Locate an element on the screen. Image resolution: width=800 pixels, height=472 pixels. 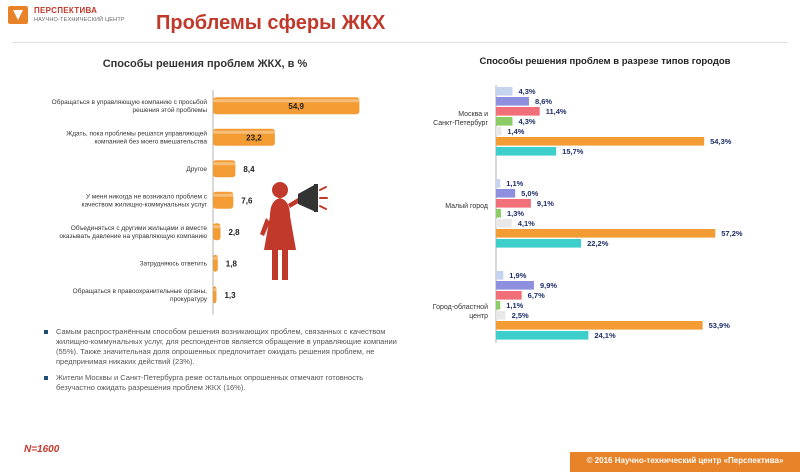
value-label: 6,7% is located at coordinates (536, 295).